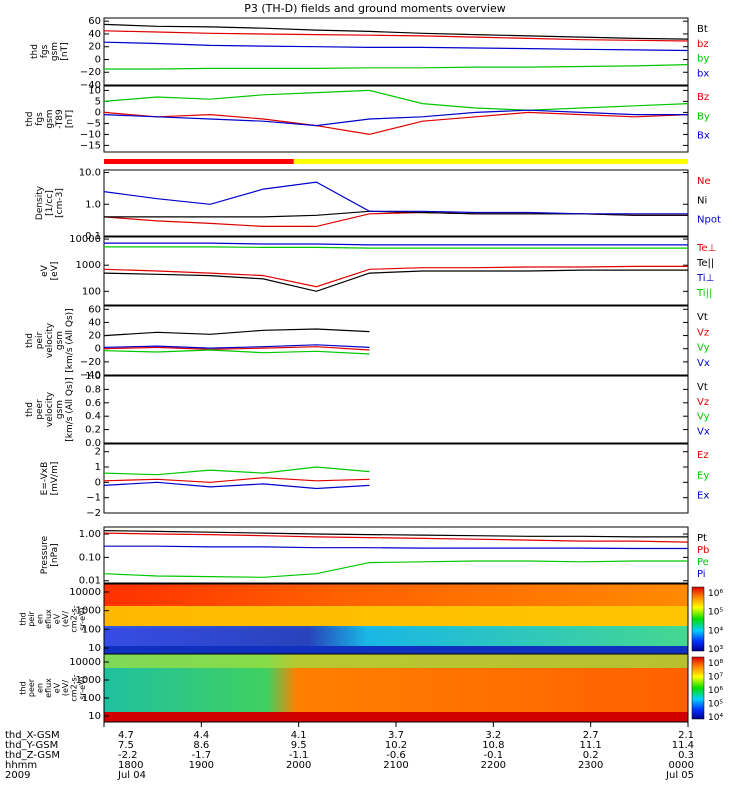  Describe the element at coordinates (90, 581) in the screenshot. I see `y-tick-label: 0.01` at that location.